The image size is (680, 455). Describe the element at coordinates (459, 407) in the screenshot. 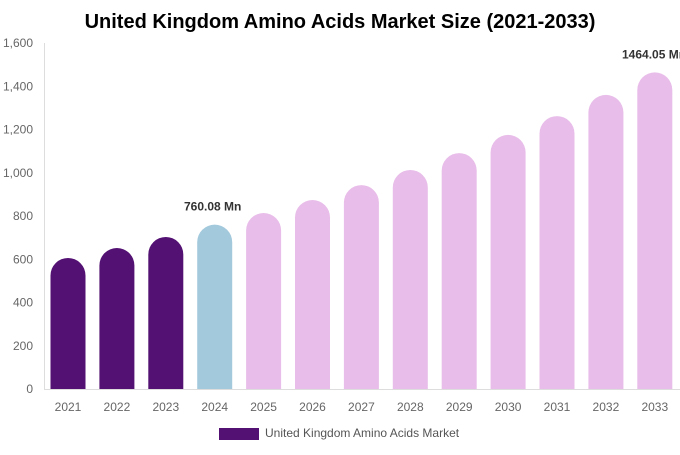

I see `x-tick-label: 2029` at that location.